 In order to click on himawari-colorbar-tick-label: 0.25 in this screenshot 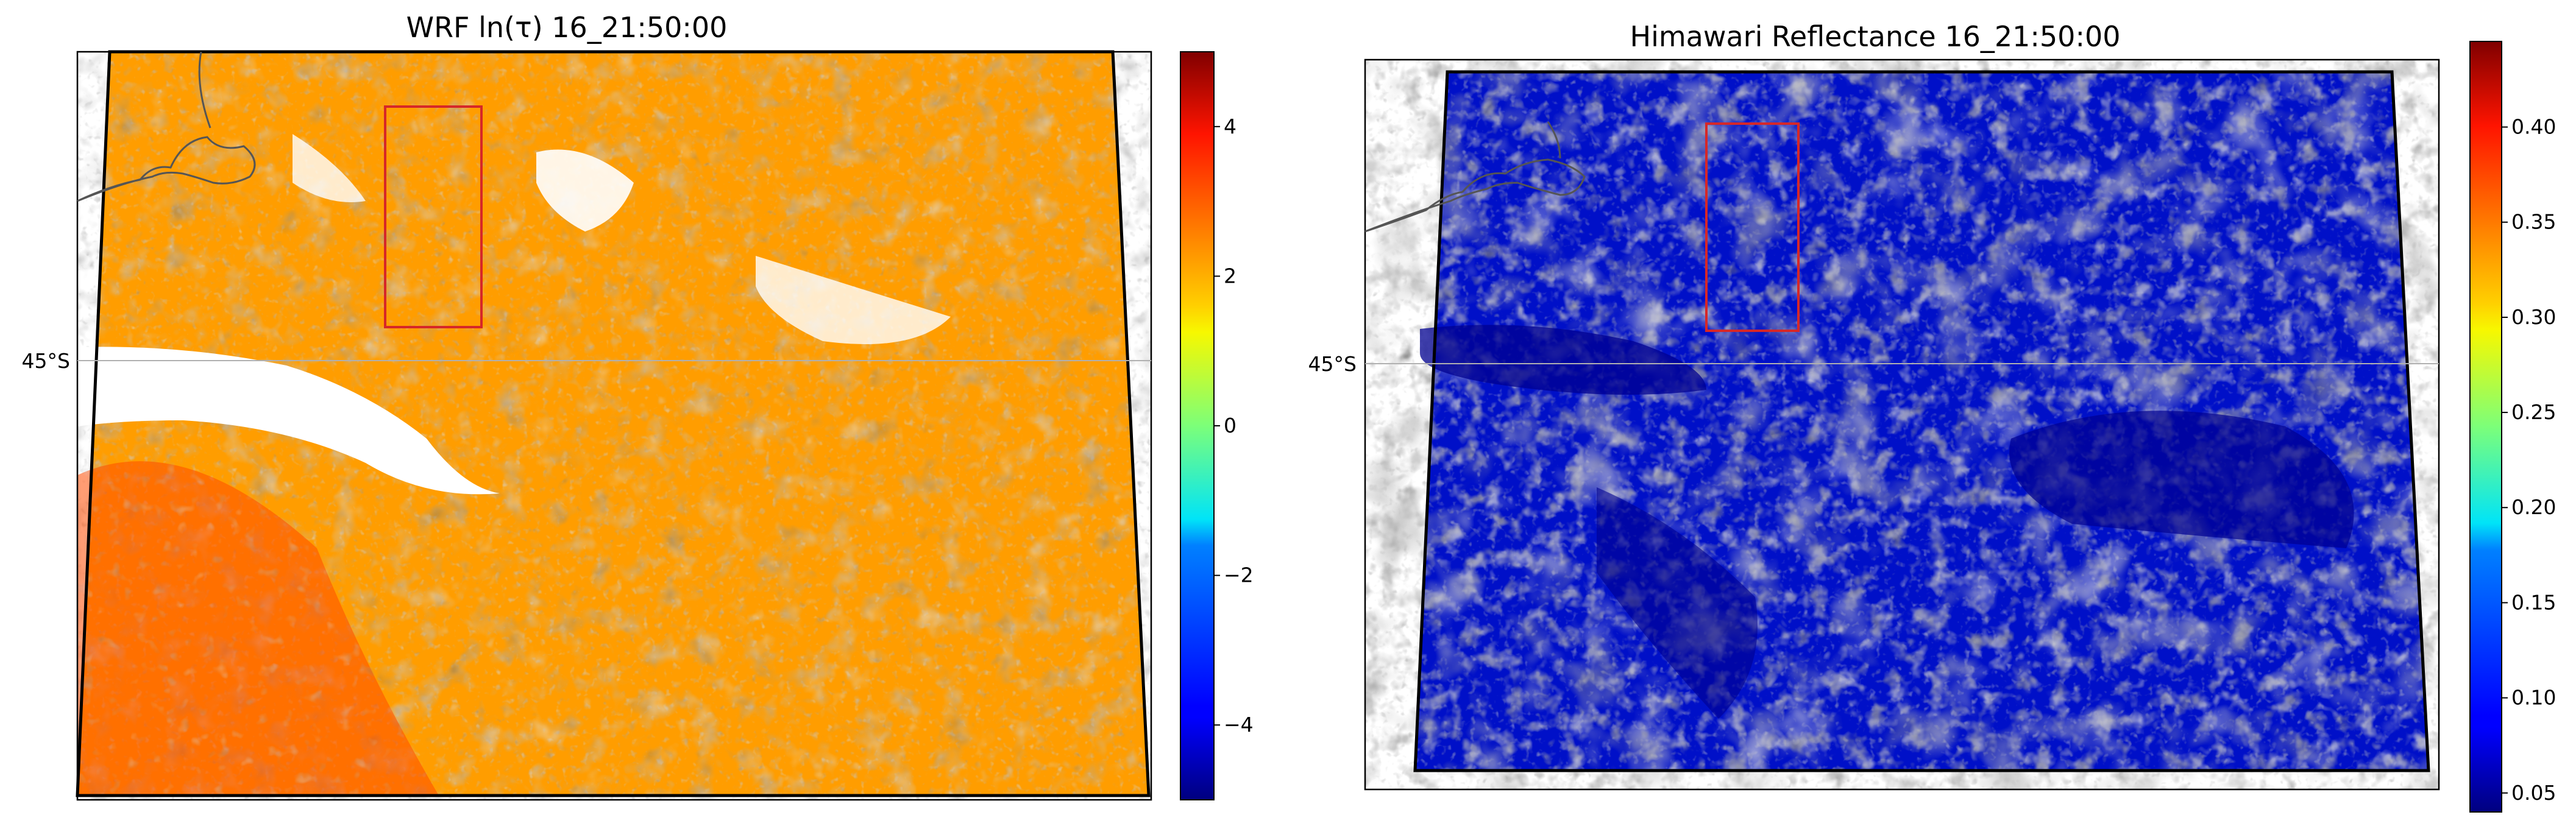, I will do `click(2534, 412)`.